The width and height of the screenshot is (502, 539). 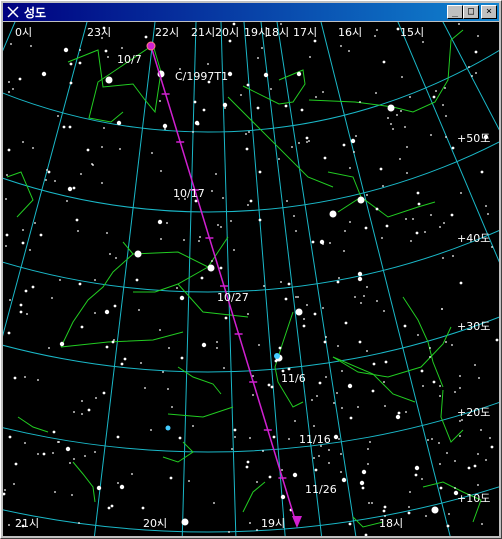 I want to click on title-bar: 성도 _ □ ×, so click(x=251, y=12).